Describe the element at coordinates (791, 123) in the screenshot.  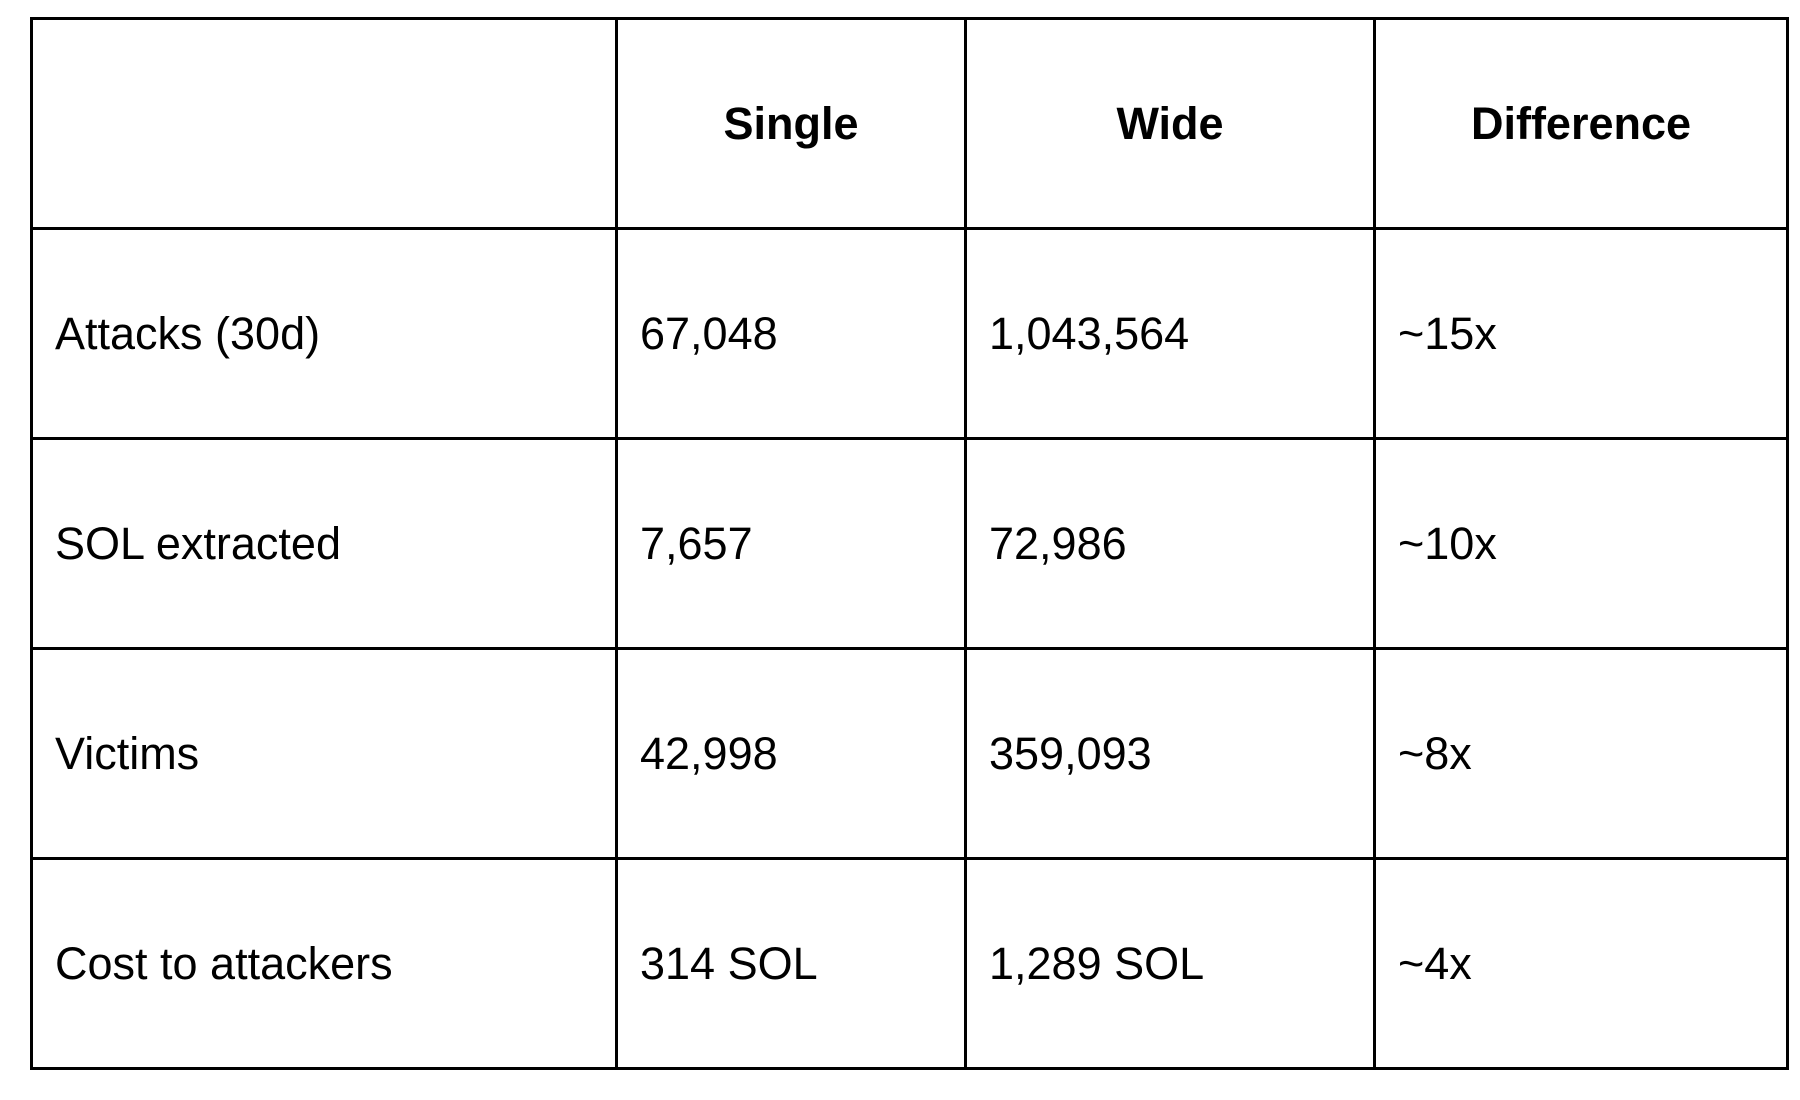
I see `header-cell-single: Single` at that location.